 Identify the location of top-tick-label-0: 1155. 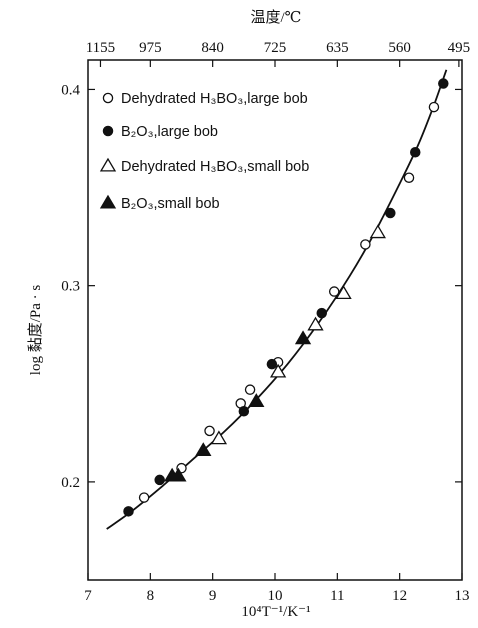
(100, 48).